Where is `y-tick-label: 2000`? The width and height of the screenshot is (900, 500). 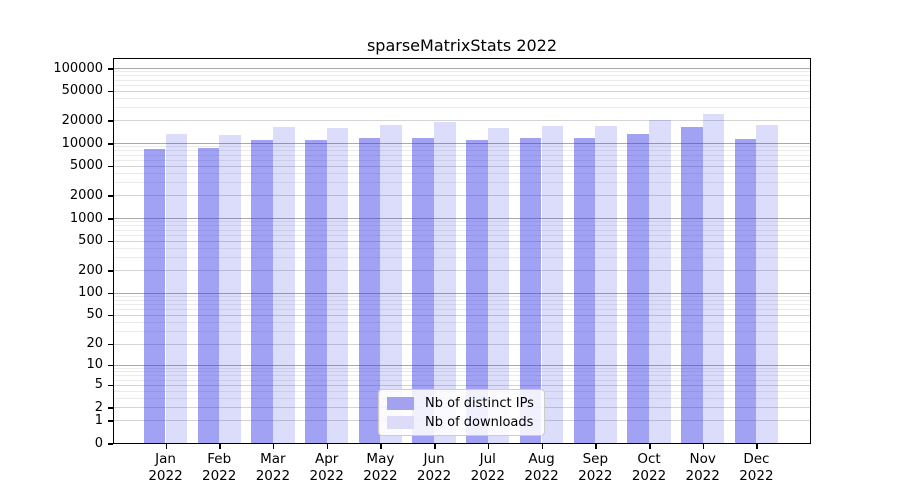 y-tick-label: 2000 is located at coordinates (86, 195).